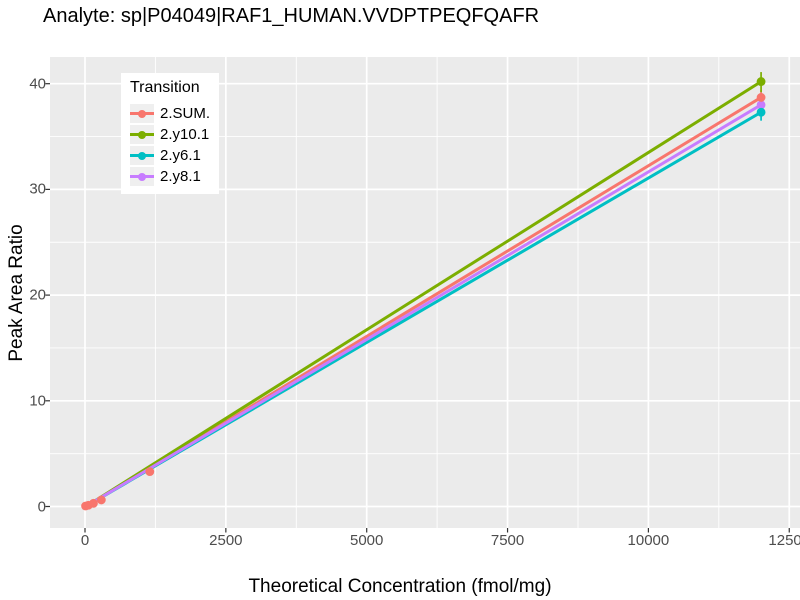 This screenshot has width=800, height=600. I want to click on y-axis-title: Peak Area Ratio, so click(16, 293).